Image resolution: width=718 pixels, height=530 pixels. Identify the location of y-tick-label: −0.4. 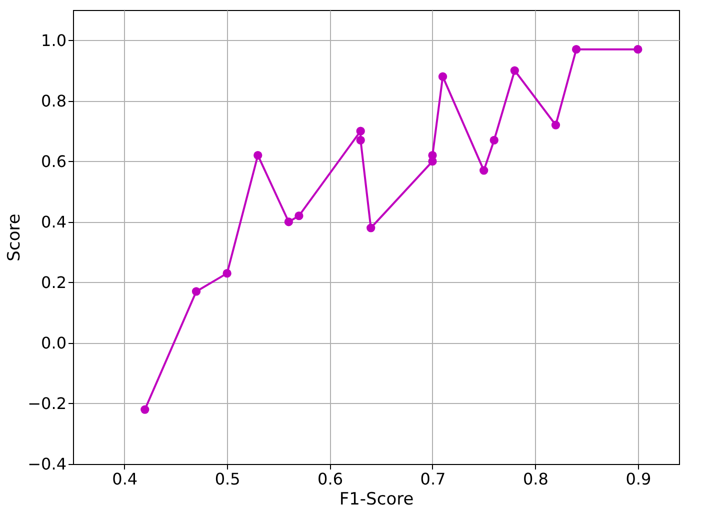
(47, 464).